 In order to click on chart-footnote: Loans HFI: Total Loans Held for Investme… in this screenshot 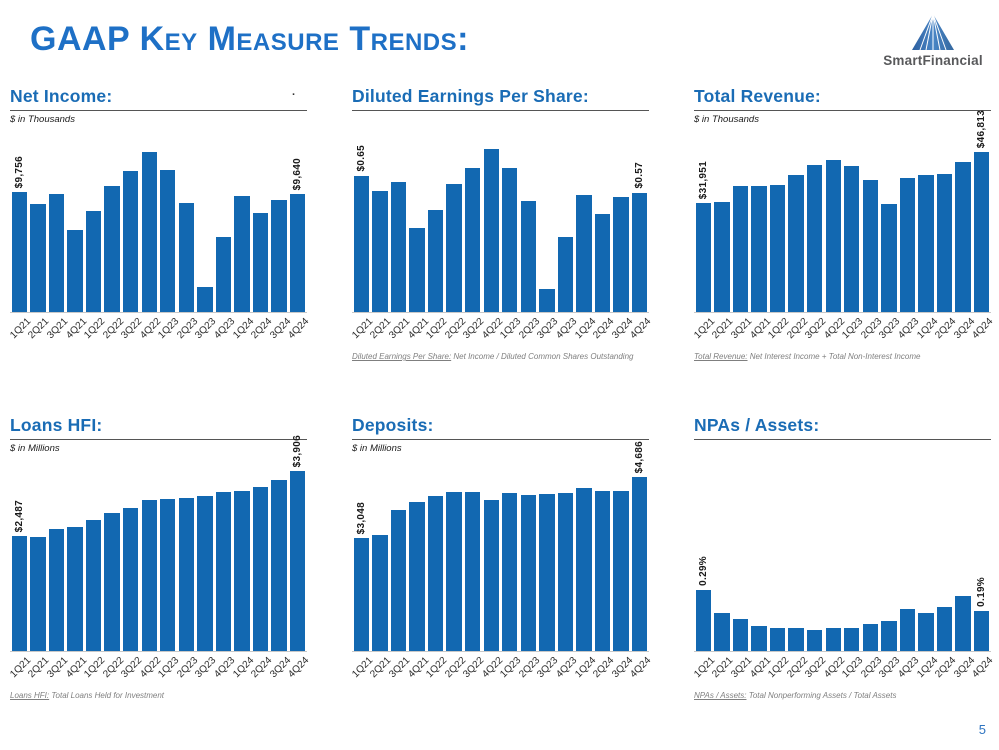, I will do `click(158, 696)`.